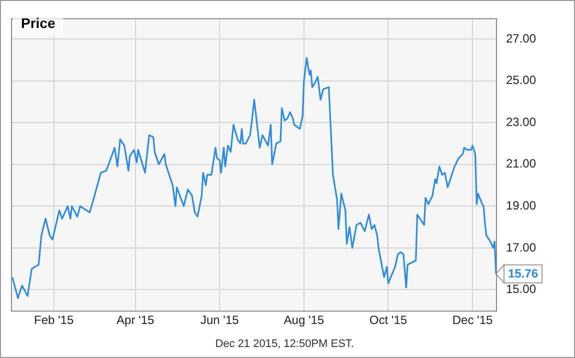 The image size is (575, 358). I want to click on y-tick-label: 15.00, so click(521, 289).